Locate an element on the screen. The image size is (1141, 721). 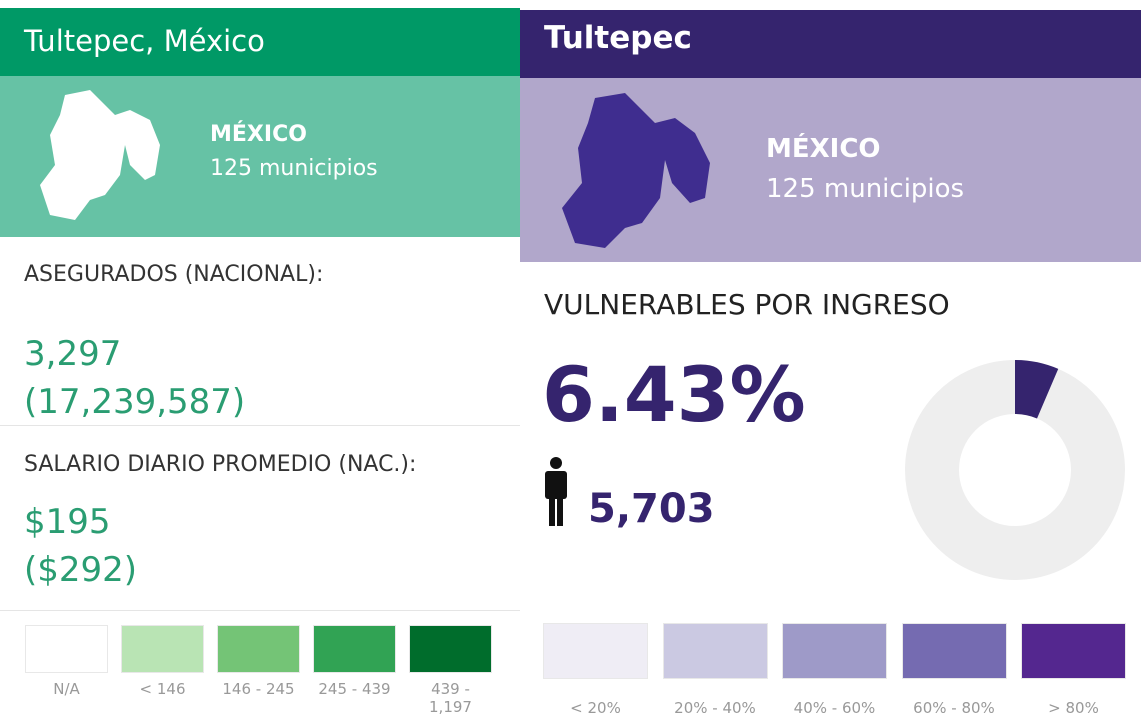
legend-label: > 80% is located at coordinates (1073, 708).